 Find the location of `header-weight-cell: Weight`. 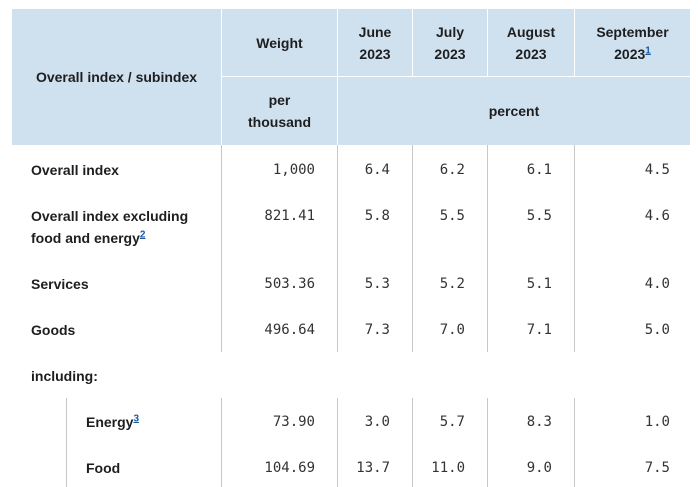

header-weight-cell: Weight is located at coordinates (279, 42).